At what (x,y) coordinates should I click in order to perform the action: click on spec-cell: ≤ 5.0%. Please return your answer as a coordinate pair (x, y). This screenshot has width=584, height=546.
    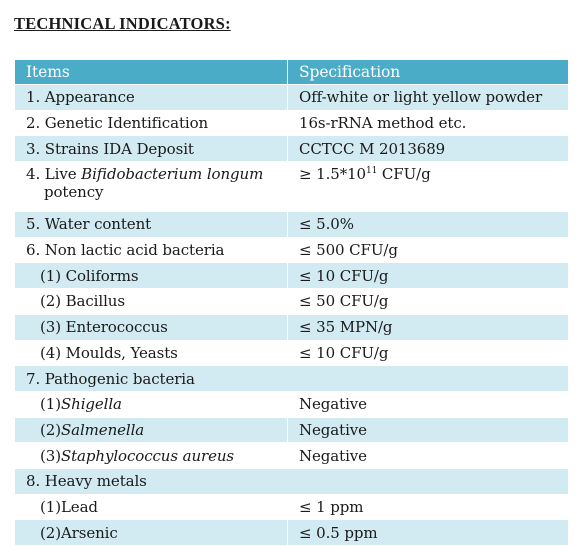
    Looking at the image, I should click on (428, 224).